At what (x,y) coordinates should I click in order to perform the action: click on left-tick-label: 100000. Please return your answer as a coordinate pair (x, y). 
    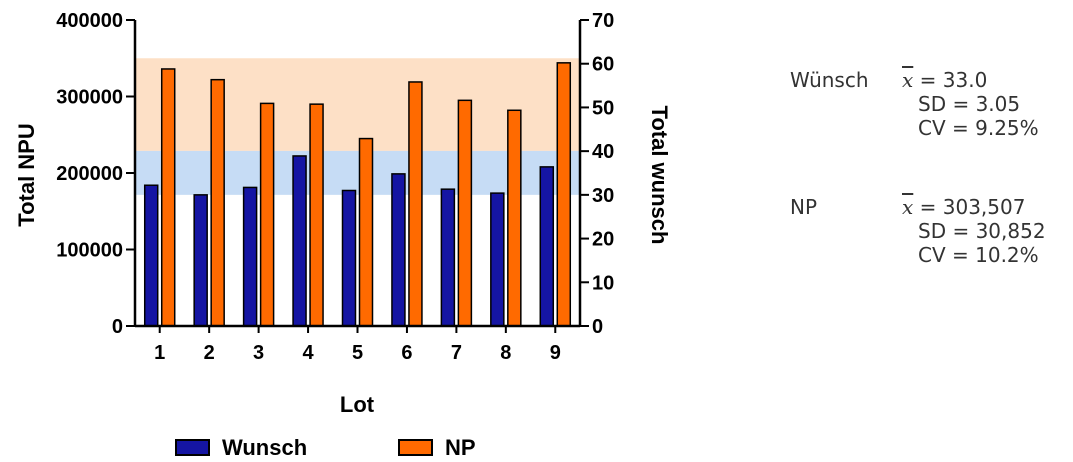
    Looking at the image, I should click on (89, 251).